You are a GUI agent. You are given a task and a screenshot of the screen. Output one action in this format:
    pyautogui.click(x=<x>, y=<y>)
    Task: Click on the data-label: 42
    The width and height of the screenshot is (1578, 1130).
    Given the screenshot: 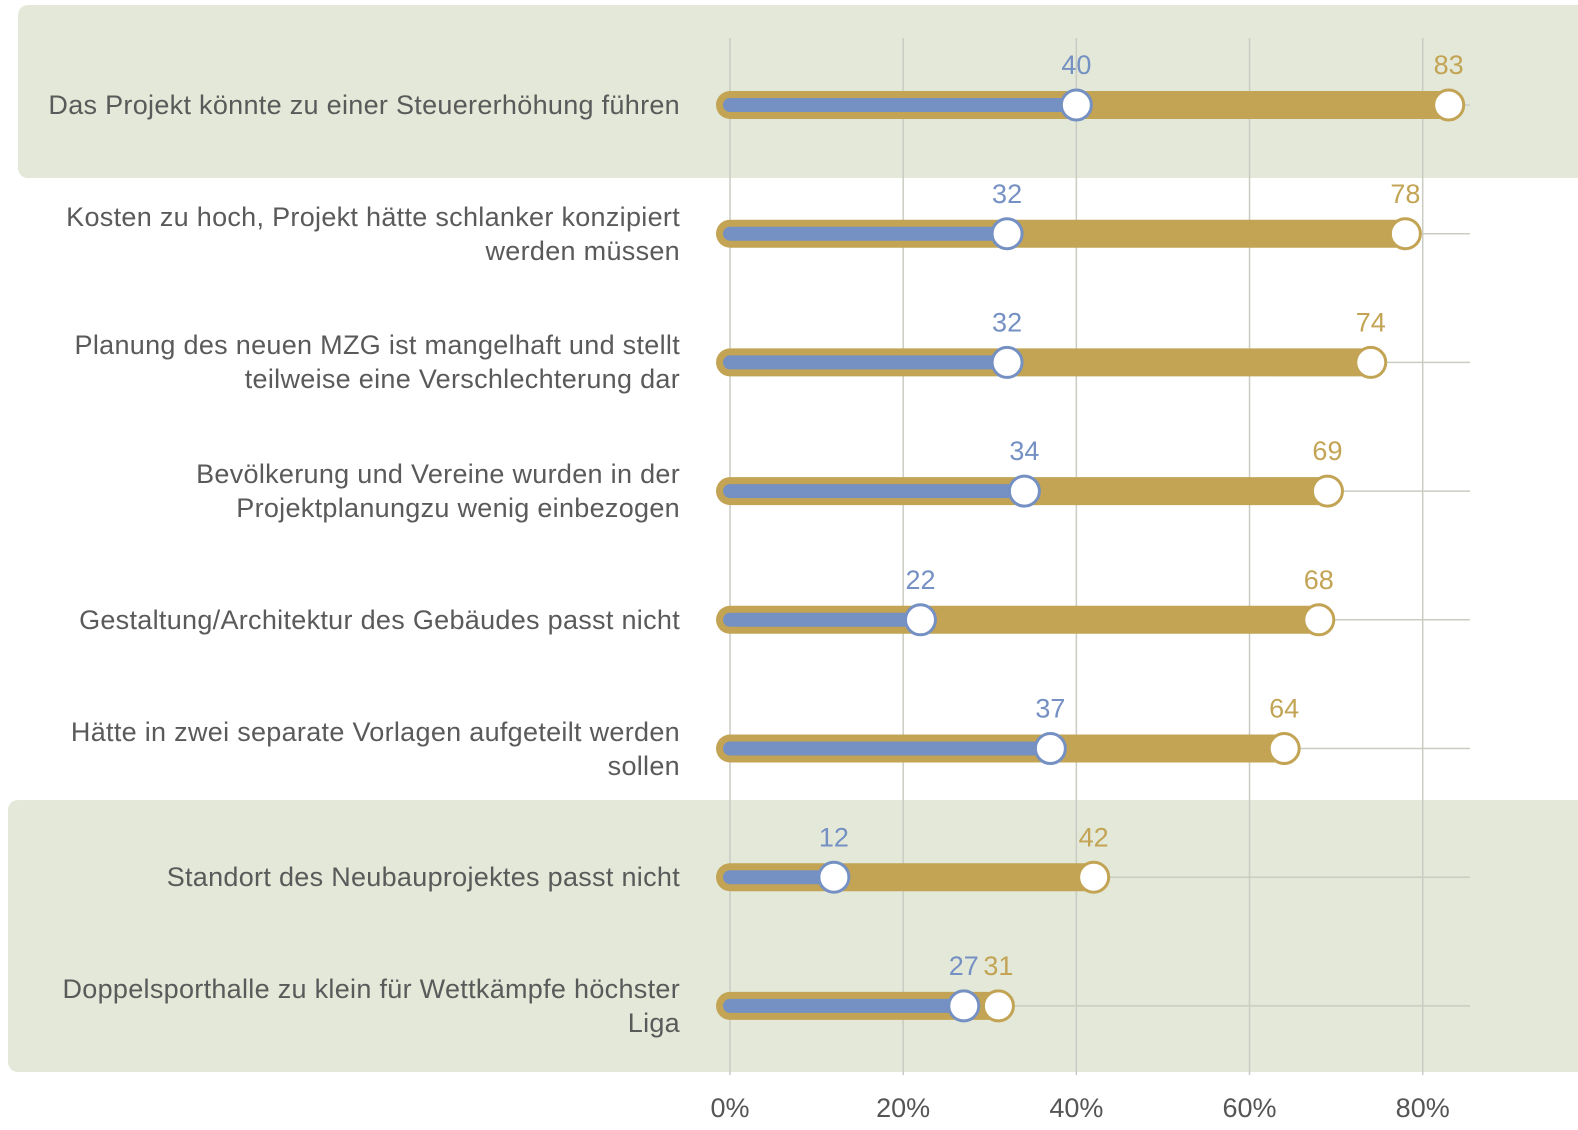 What is the action you would take?
    pyautogui.click(x=1094, y=837)
    